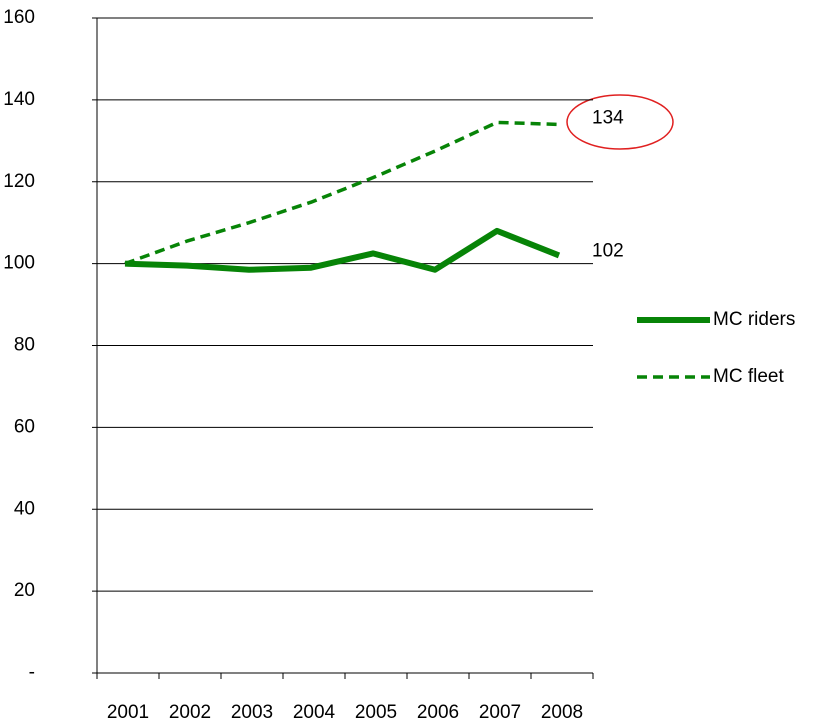  What do you see at coordinates (500, 712) in the screenshot?
I see `x-tick-label: 2007` at bounding box center [500, 712].